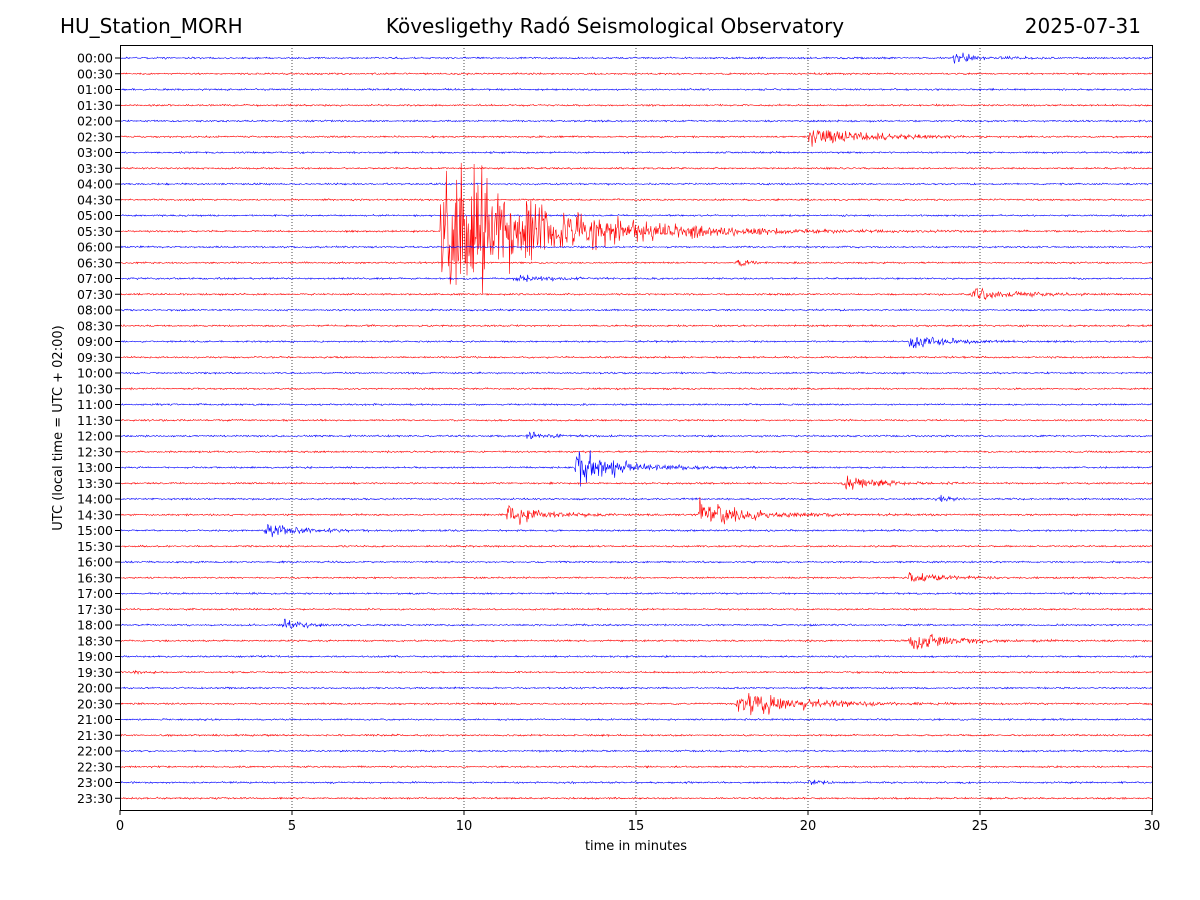  Describe the element at coordinates (95, 231) in the screenshot. I see `y-tick-label: 05:30` at that location.